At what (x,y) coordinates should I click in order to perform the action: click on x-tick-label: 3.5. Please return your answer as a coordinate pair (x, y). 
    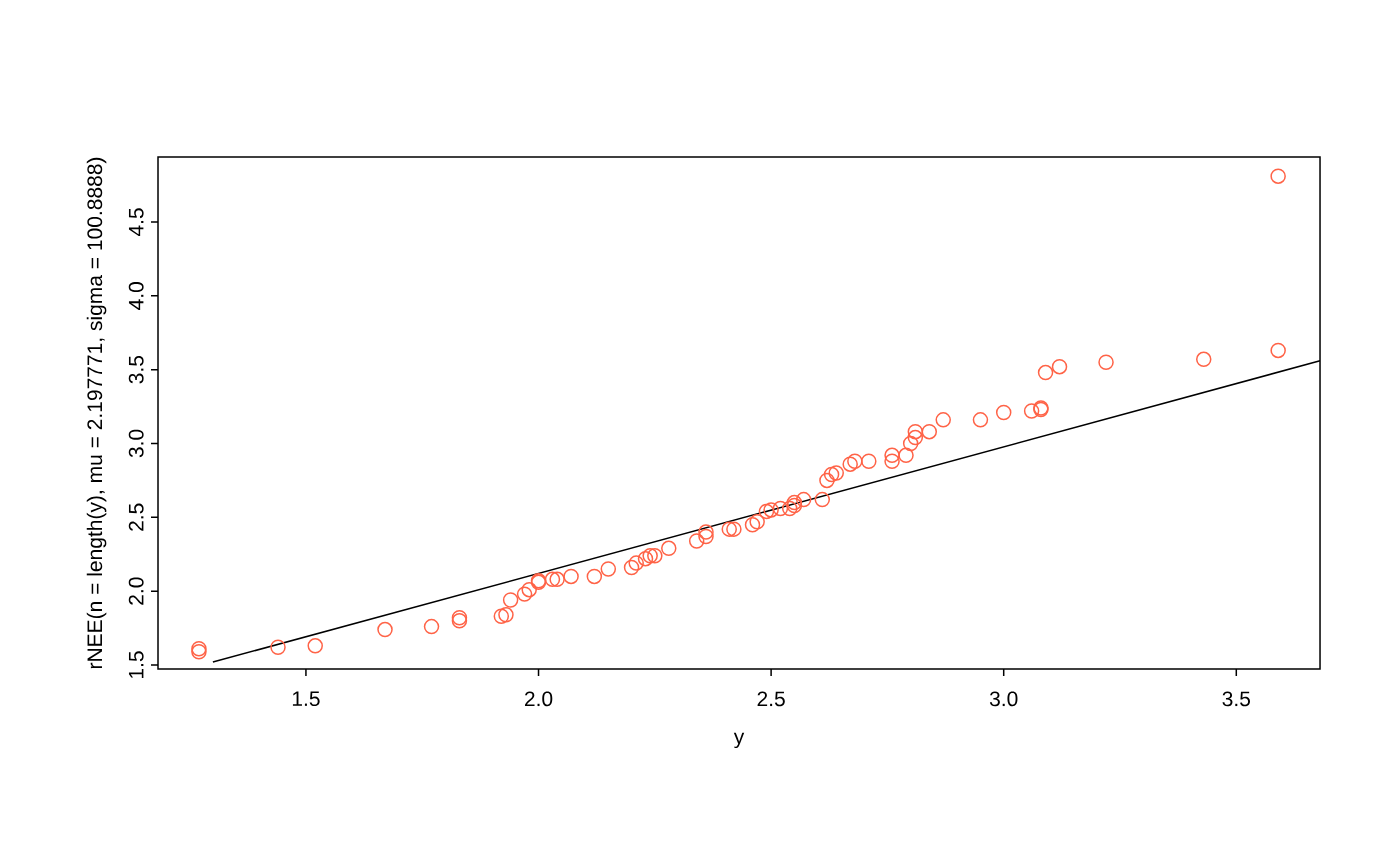
    Looking at the image, I should click on (1236, 699).